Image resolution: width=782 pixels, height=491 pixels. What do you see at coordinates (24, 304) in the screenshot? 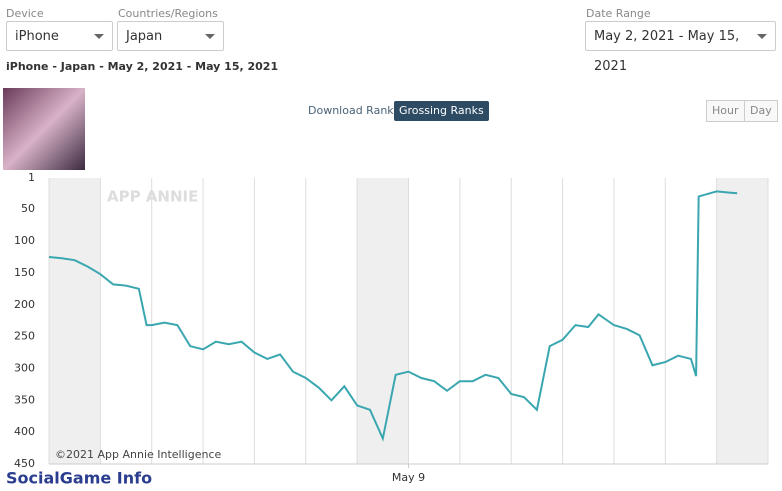
I see `y-tick-label: 200` at bounding box center [24, 304].